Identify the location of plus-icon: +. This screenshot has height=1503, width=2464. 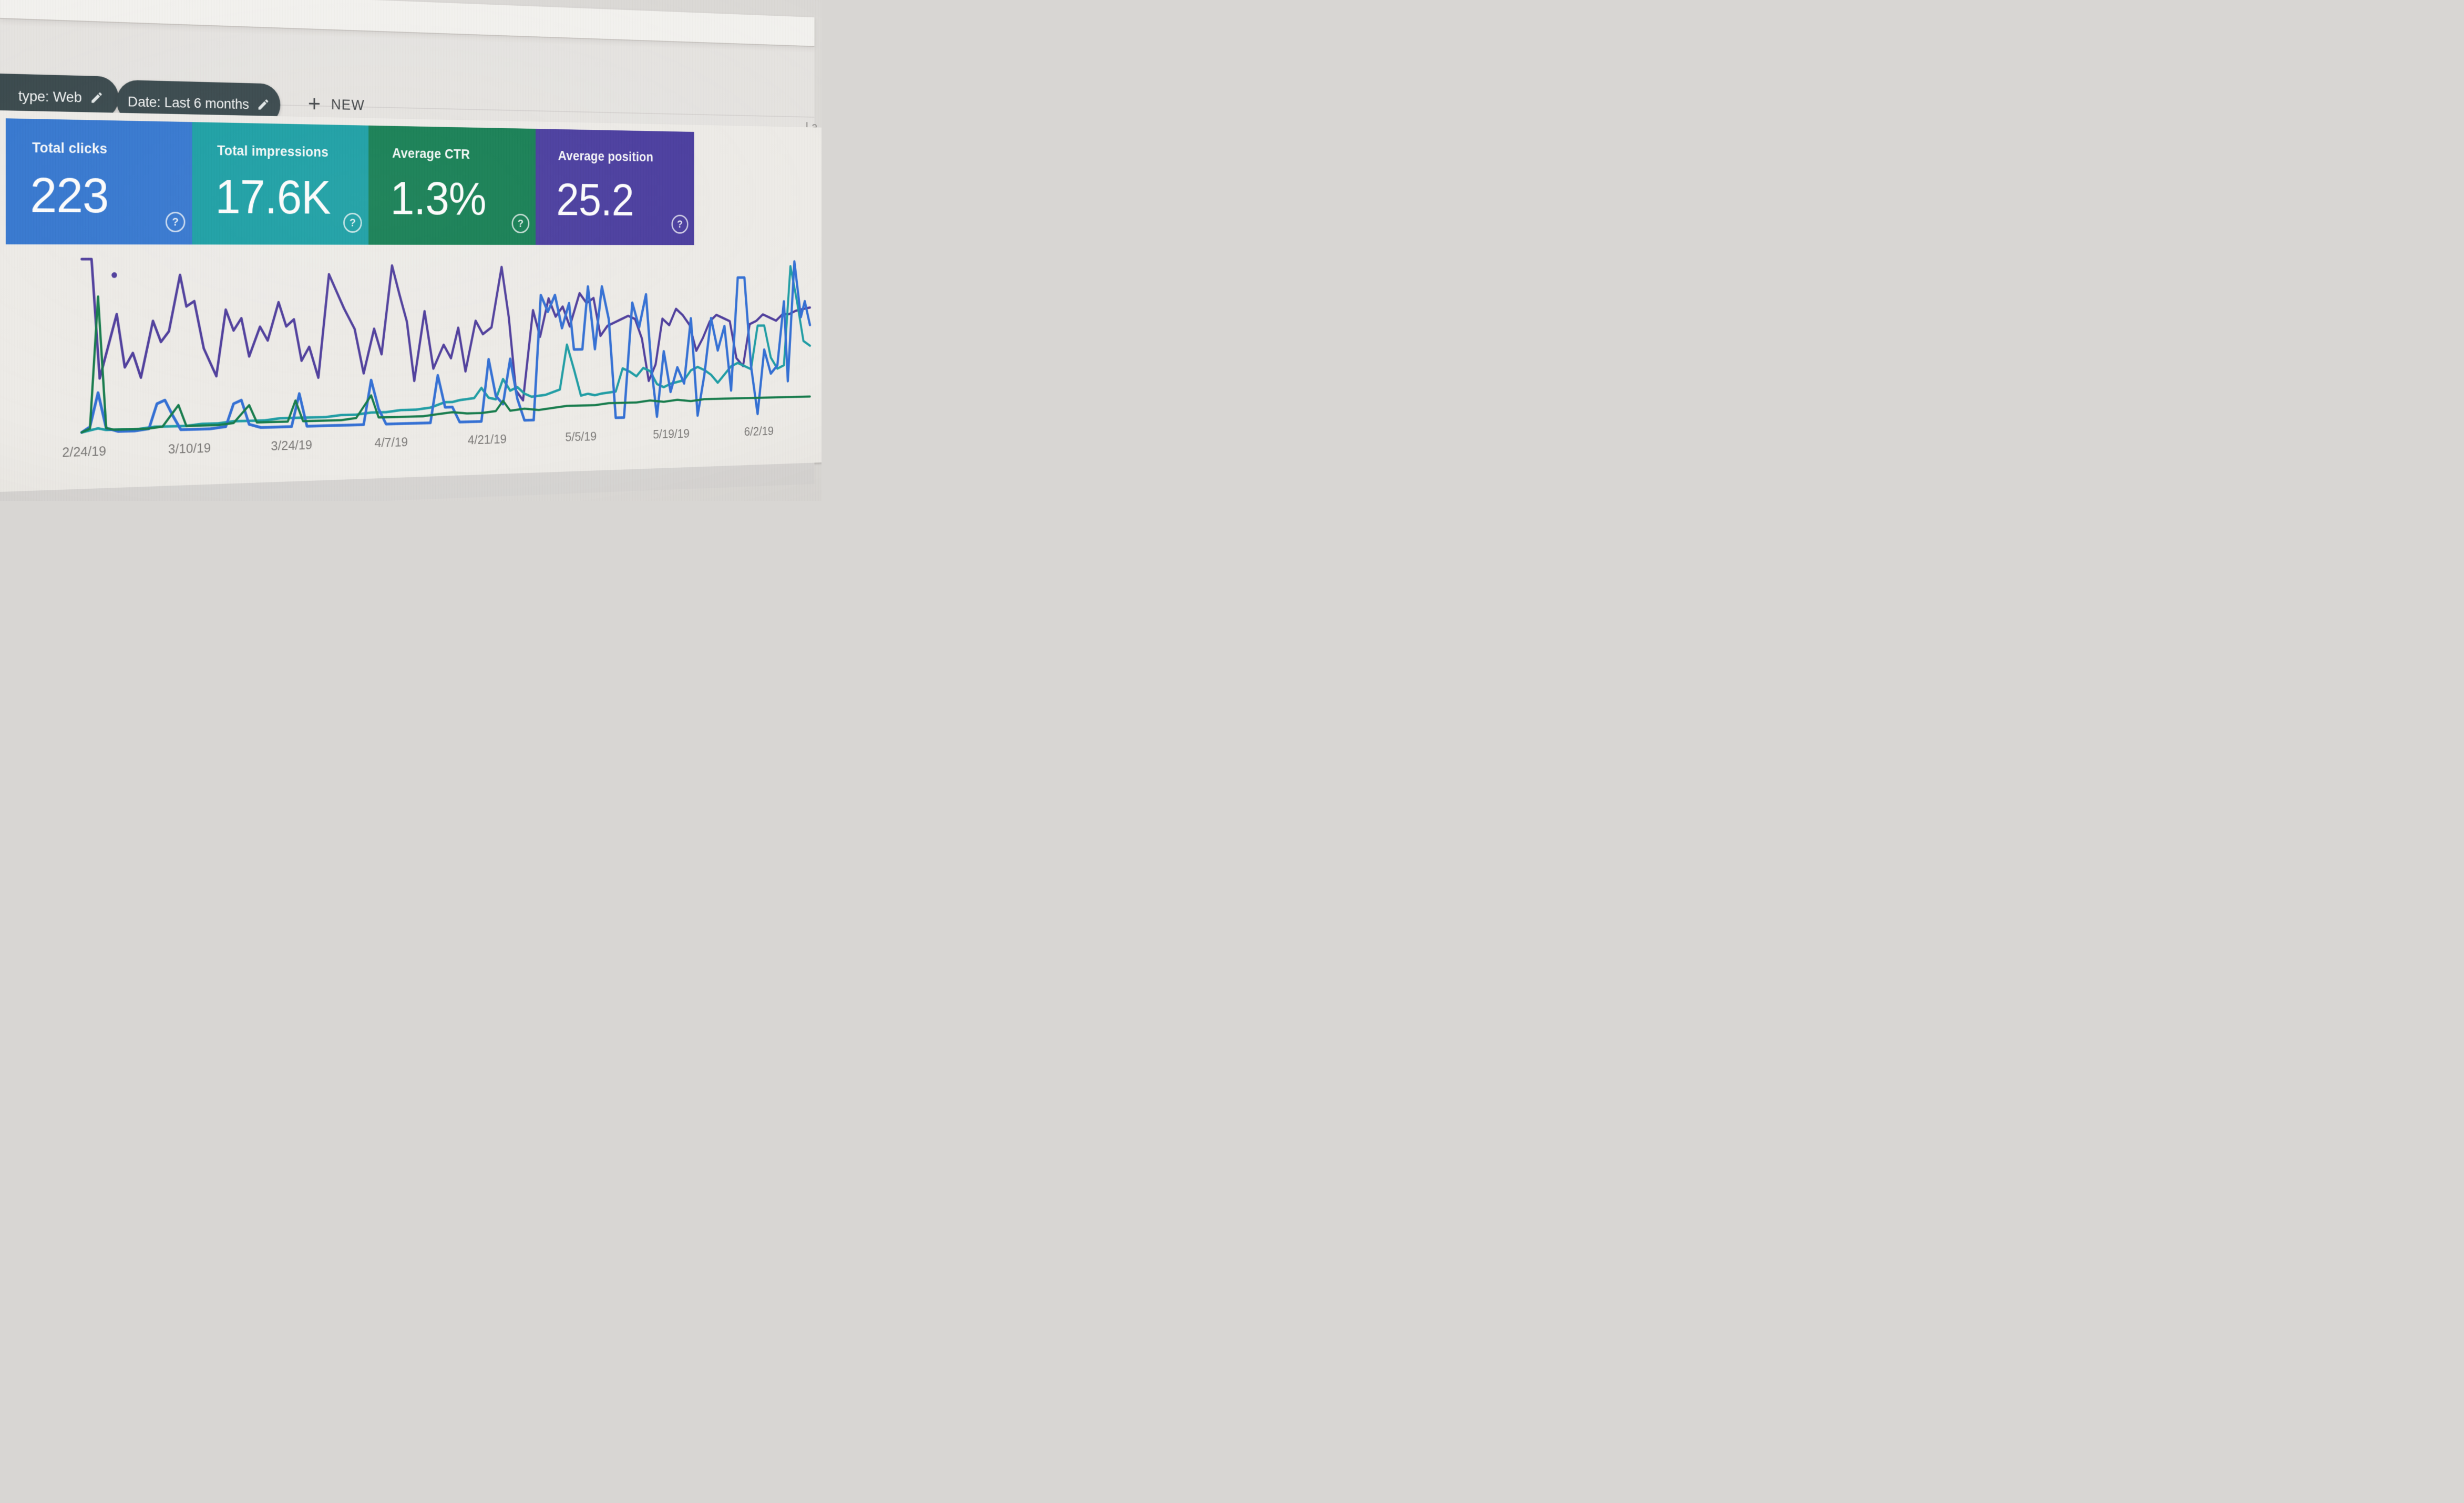
(314, 104).